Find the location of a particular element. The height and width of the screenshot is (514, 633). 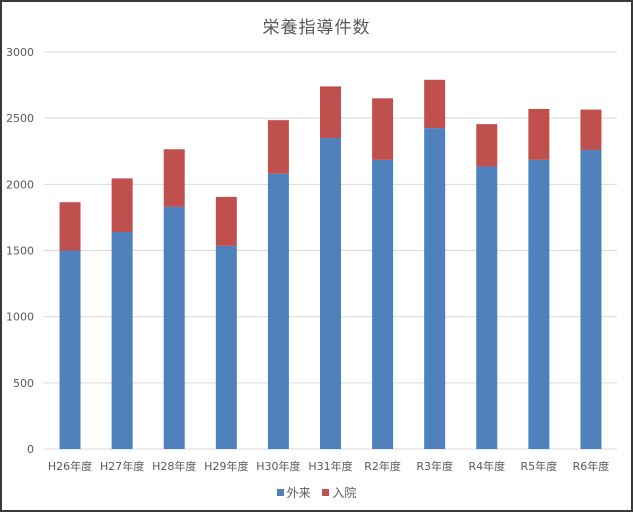

chart-title: 栄養指導件数 is located at coordinates (316, 28).